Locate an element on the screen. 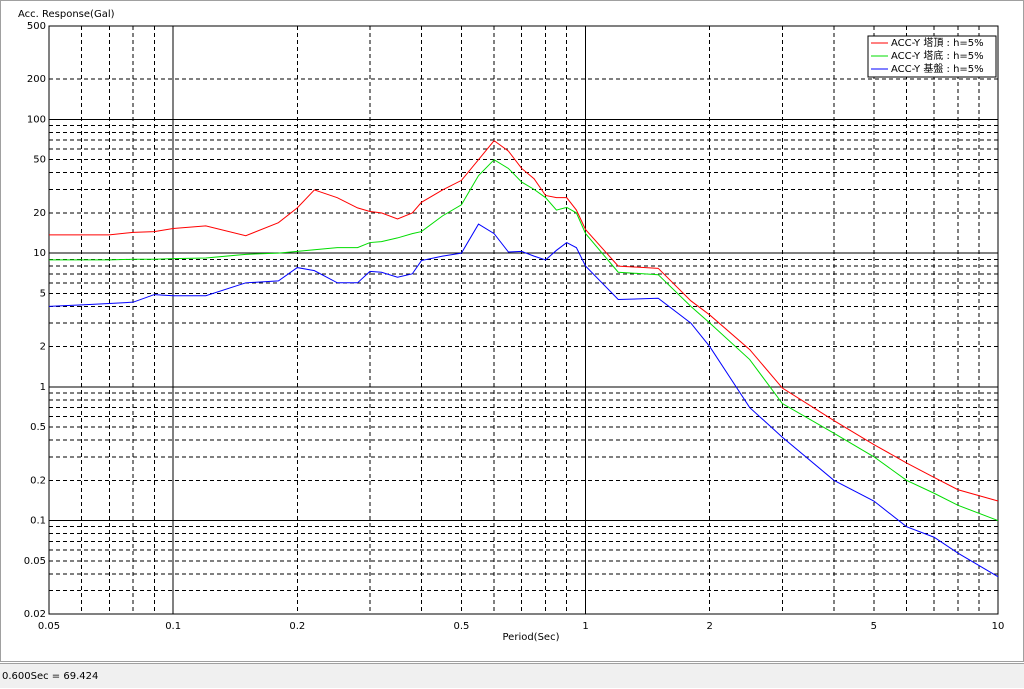 This screenshot has width=1024, height=689. y-tick-label: 0.5 is located at coordinates (38, 427).